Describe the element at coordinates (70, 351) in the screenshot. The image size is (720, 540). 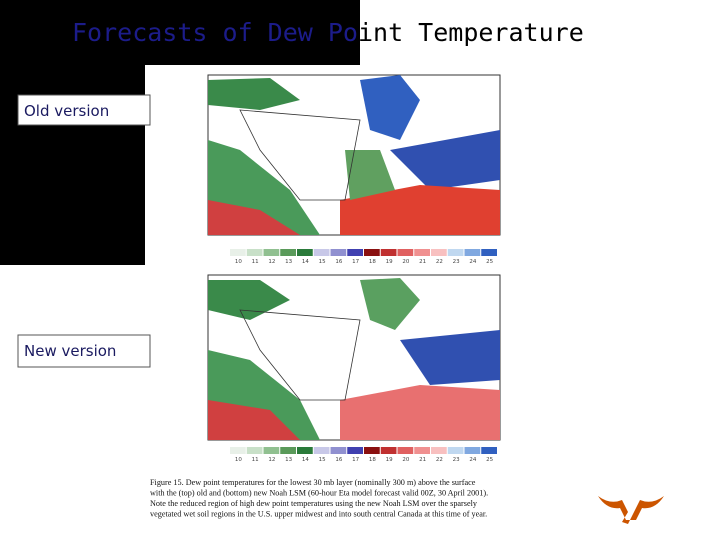
I see `new-label: New version` at that location.